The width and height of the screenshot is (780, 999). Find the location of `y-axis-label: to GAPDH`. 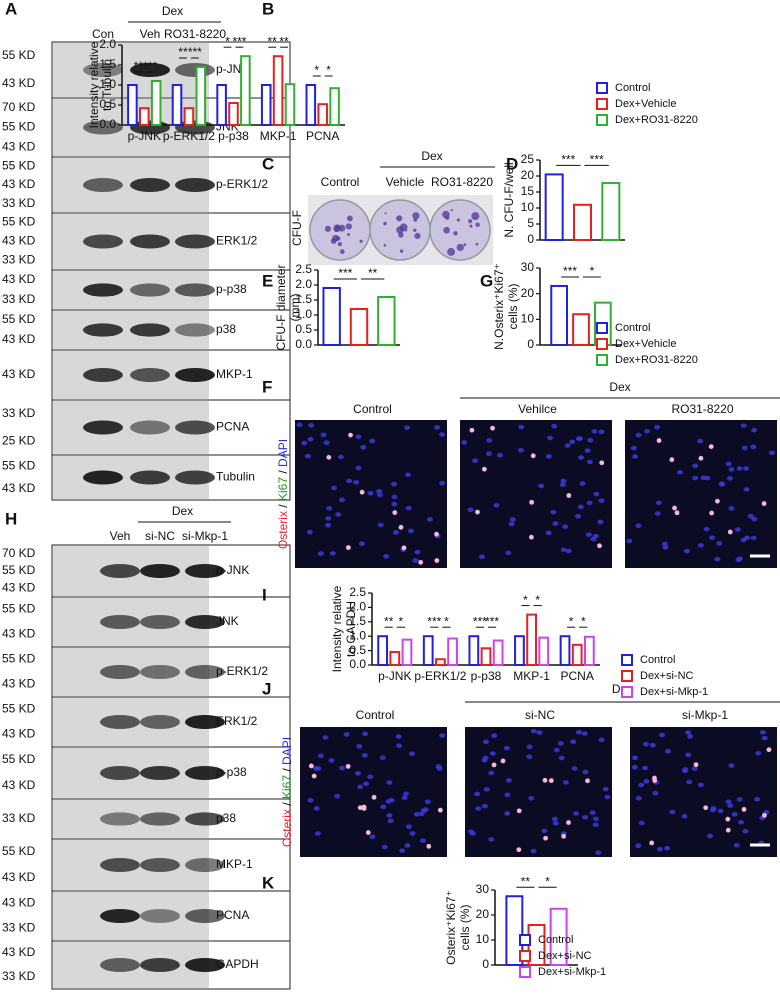

y-axis-label: to GAPDH is located at coordinates (351, 629).